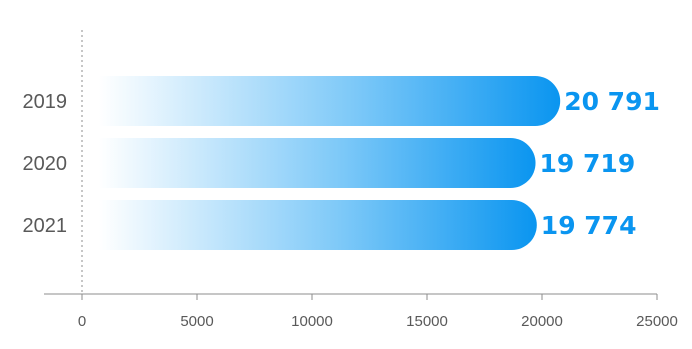 The height and width of the screenshot is (349, 692). I want to click on value-label: 19 774, so click(589, 225).